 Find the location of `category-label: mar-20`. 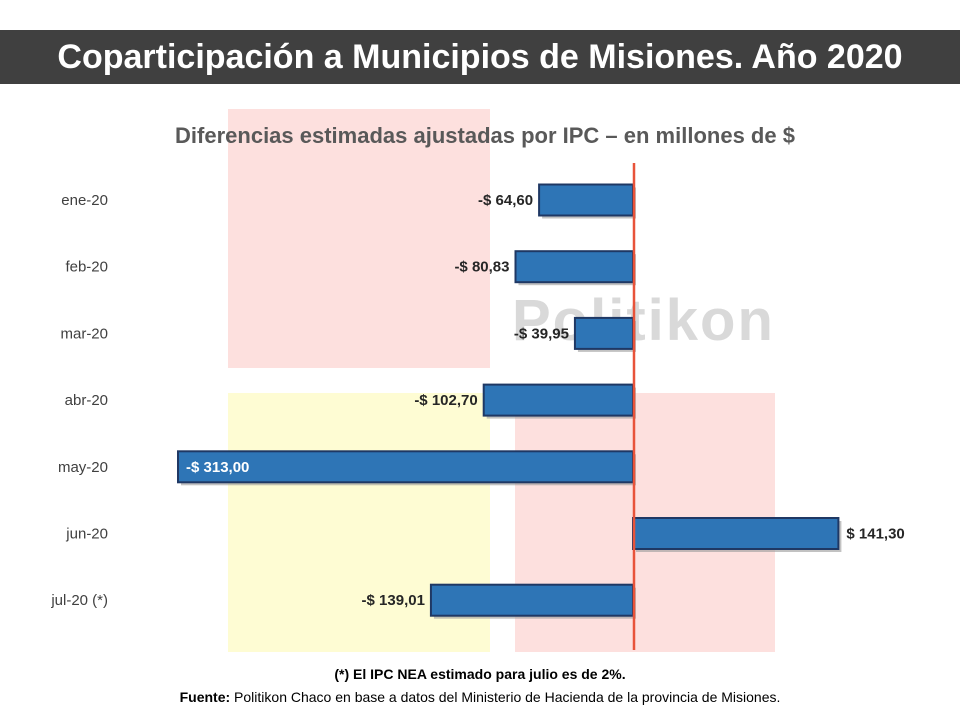

category-label: mar-20 is located at coordinates (84, 333).